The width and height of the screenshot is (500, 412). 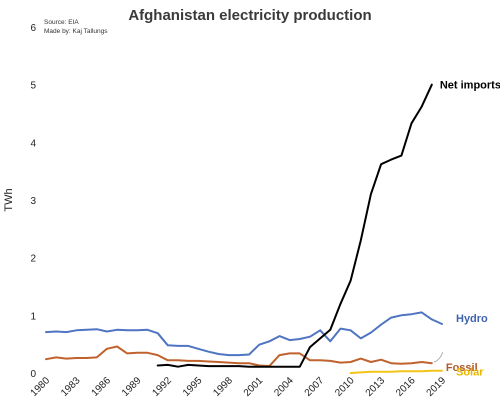 What do you see at coordinates (376, 387) in the screenshot?
I see `x-tick-label: 2013` at bounding box center [376, 387].